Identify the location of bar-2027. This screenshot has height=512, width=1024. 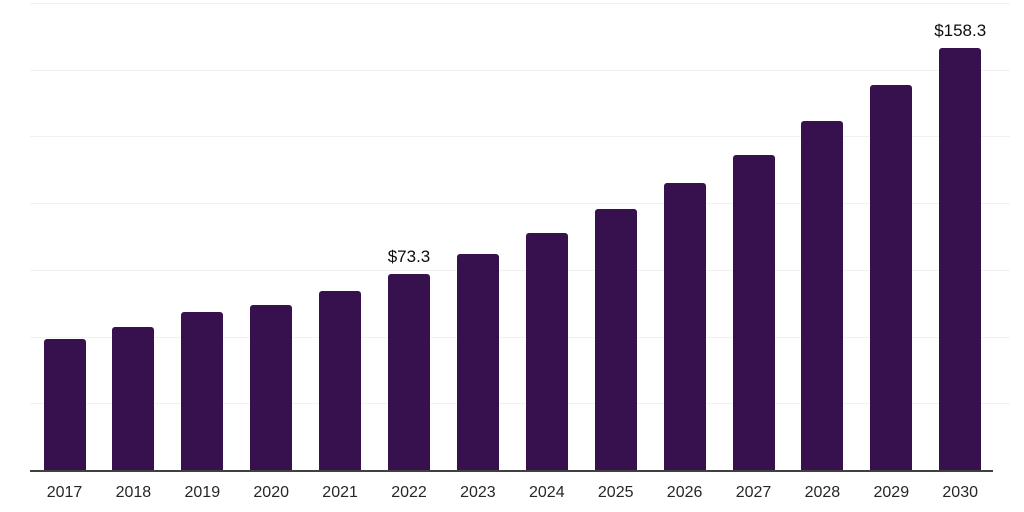
(753, 312).